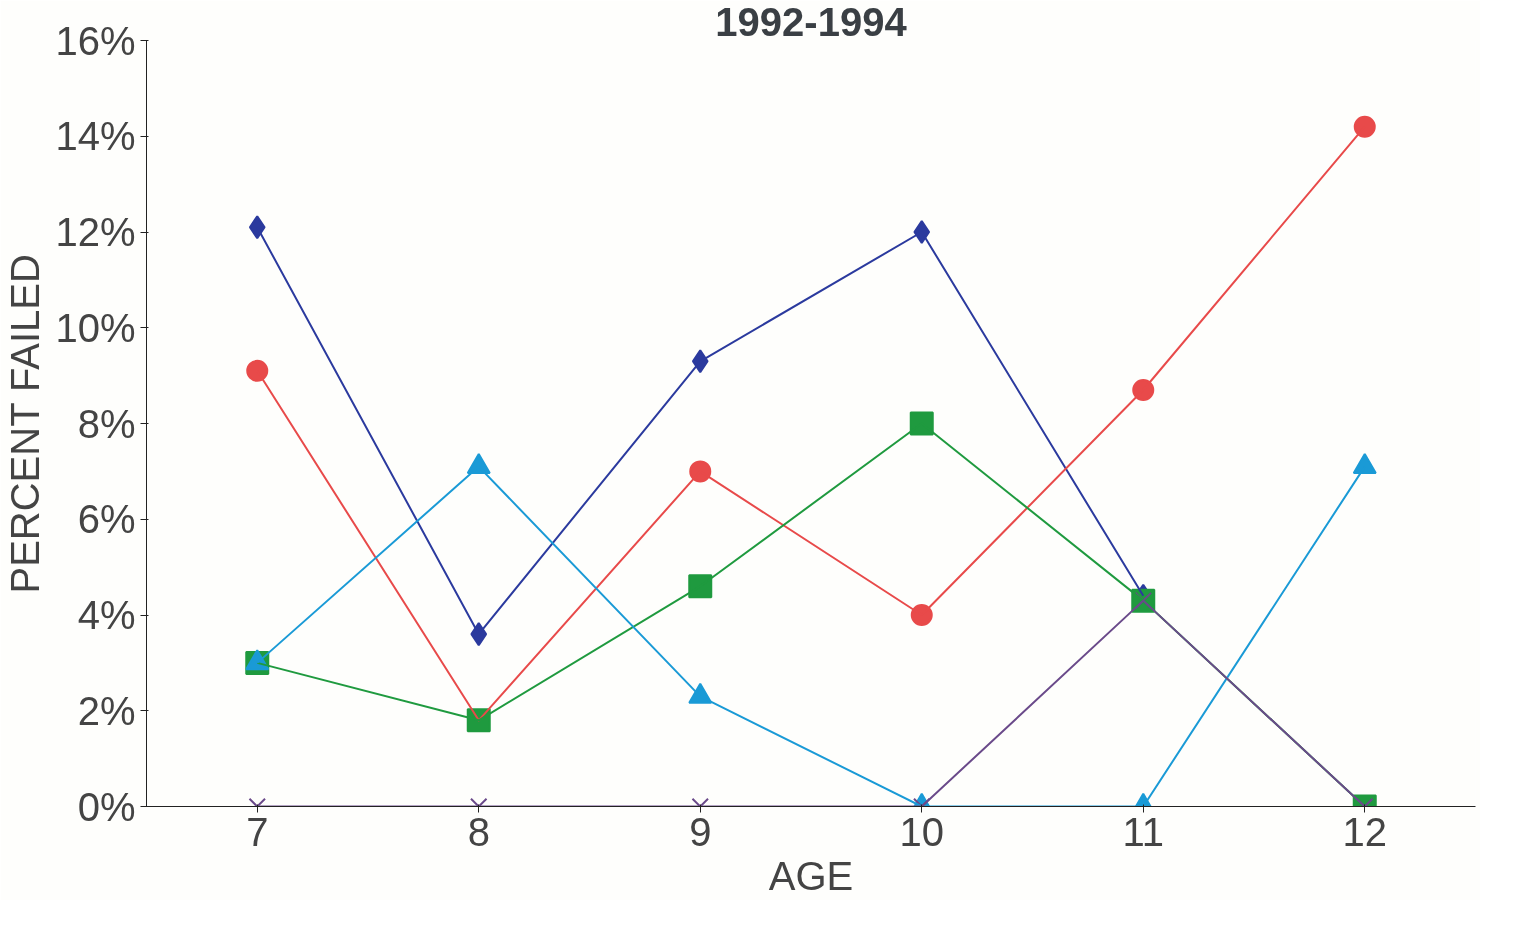 This screenshot has height=938, width=1514. Describe the element at coordinates (95, 136) in the screenshot. I see `y-tick-label: 14%` at that location.